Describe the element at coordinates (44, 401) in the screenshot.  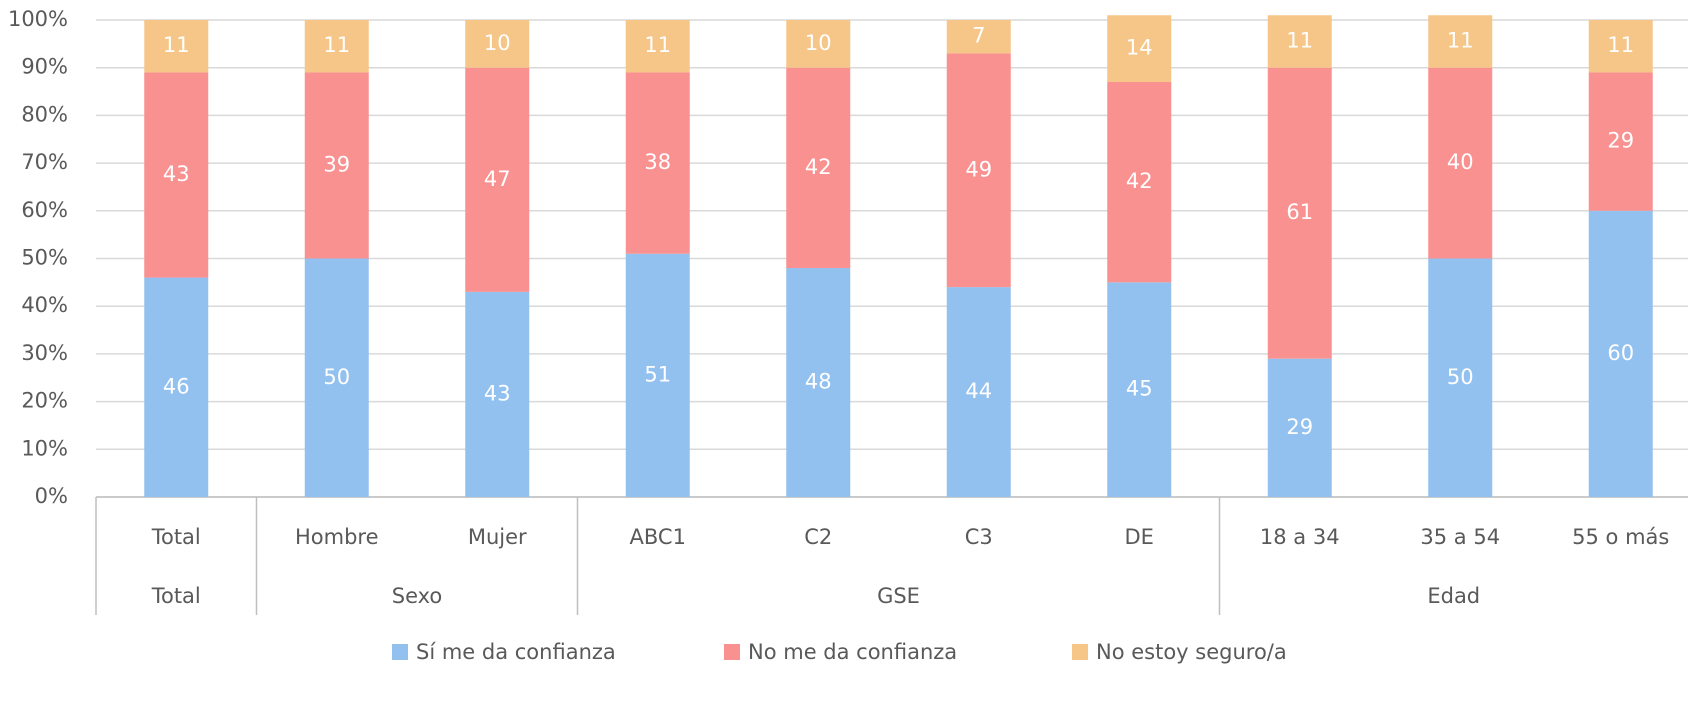
I see `y-tick-label: 20%` at that location.